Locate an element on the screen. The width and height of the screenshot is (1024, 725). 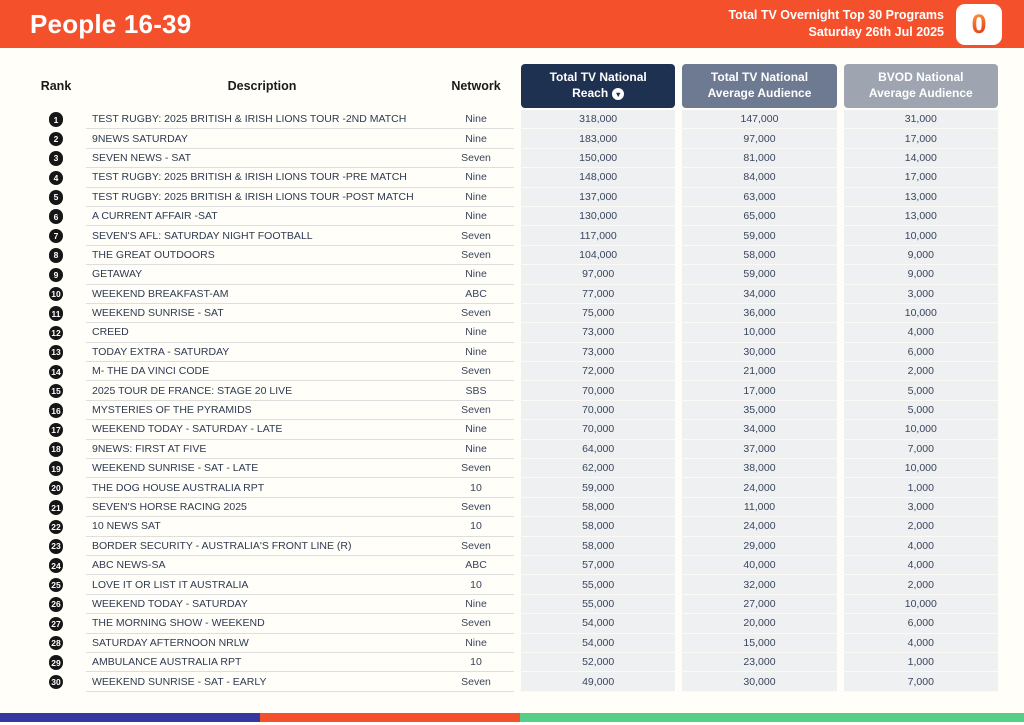
table-row: 22 10 NEWS SAT 10 58,000 24,000 2,000 is located at coordinates (512, 527).